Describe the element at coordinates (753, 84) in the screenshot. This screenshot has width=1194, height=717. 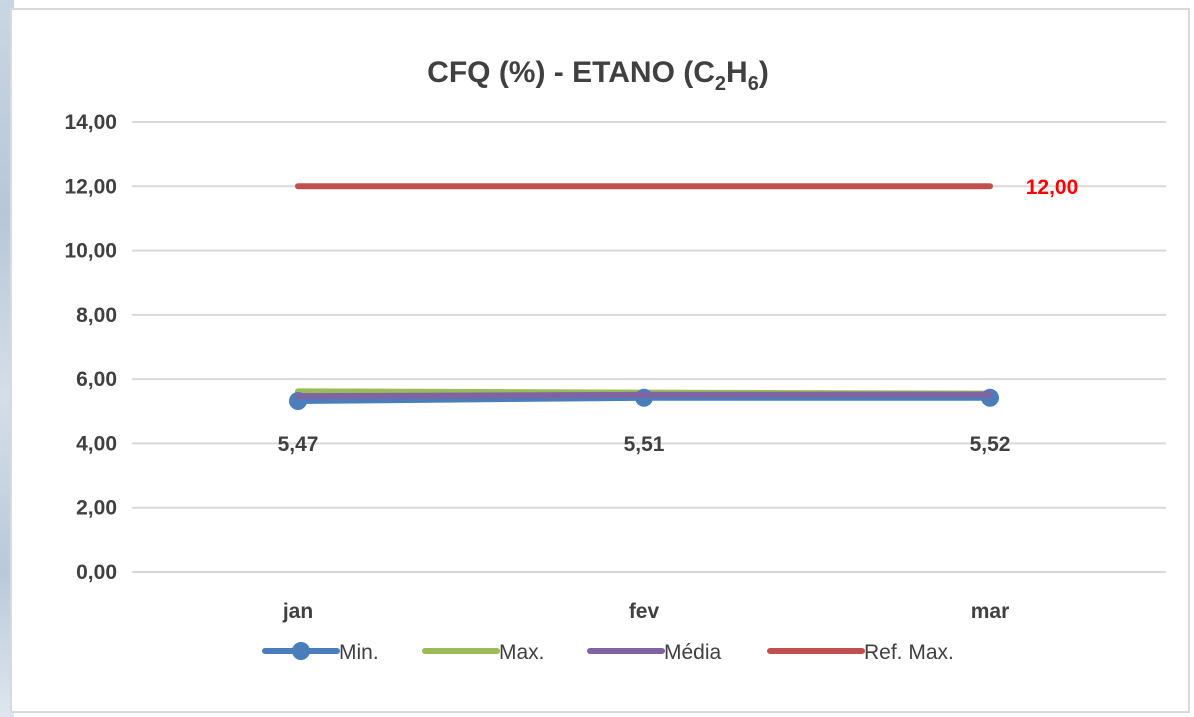
I see `chart-title-sub-2: 6` at that location.